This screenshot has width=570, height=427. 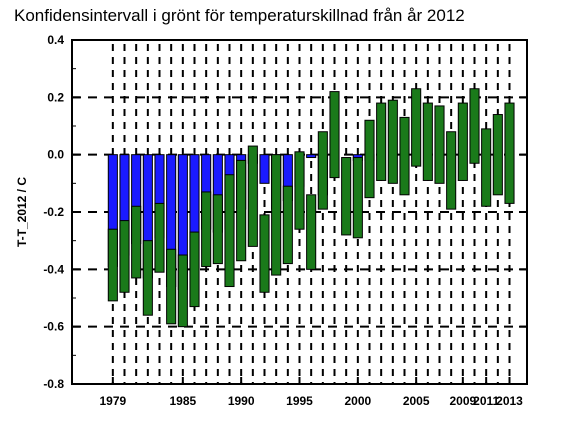 What do you see at coordinates (55, 40) in the screenshot?
I see `y-tick-label: 0.4` at bounding box center [55, 40].